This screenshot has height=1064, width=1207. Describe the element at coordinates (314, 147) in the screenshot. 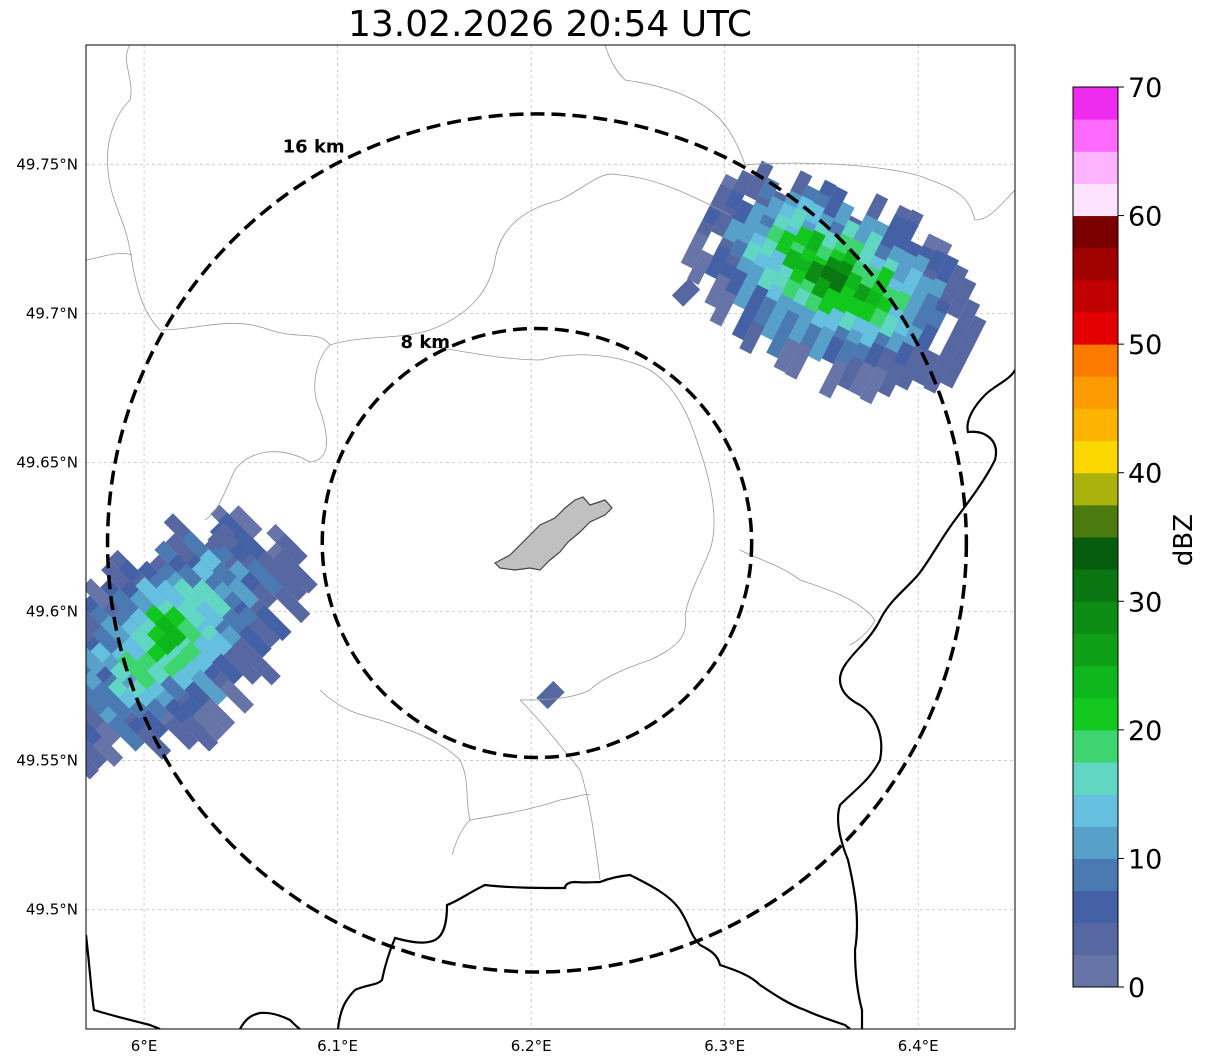

I see `range-ring-label: 16 km` at that location.